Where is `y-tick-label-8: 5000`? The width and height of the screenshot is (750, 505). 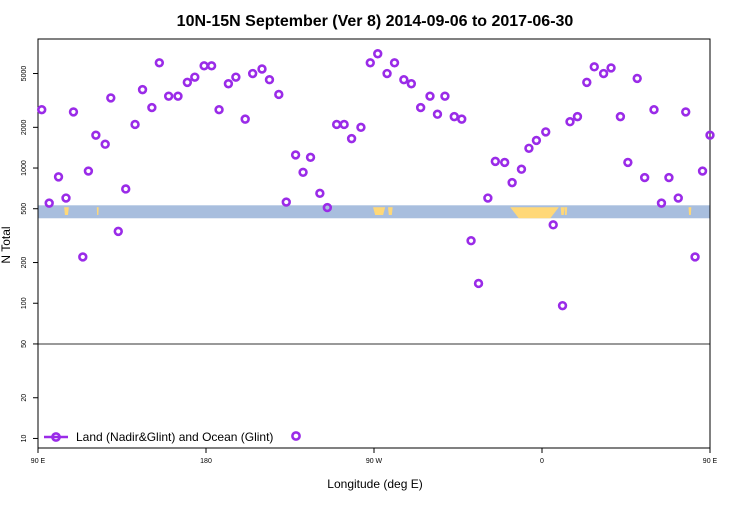 y-tick-label-8: 5000 is located at coordinates (24, 74).